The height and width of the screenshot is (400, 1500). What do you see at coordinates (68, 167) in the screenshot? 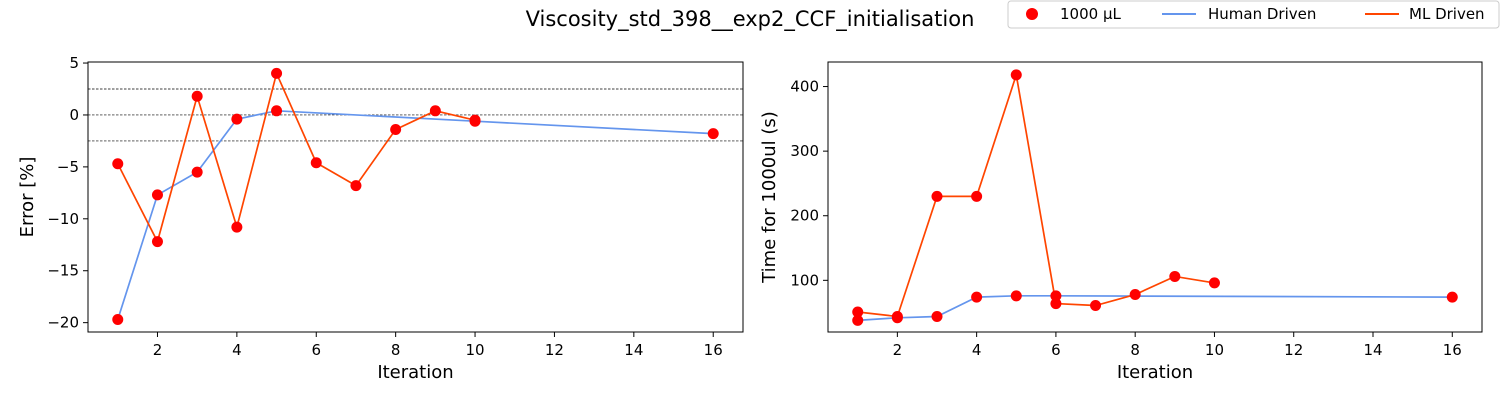
I see `y-tick-label: −5` at bounding box center [68, 167].